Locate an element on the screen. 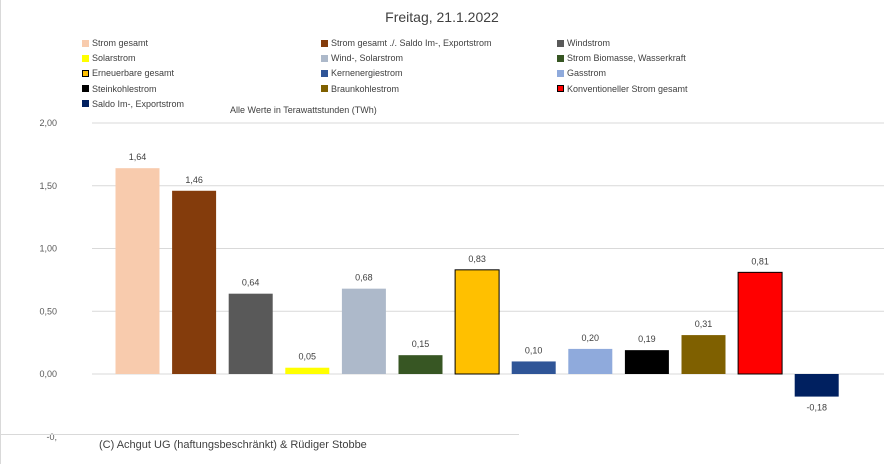 This screenshot has height=464, width=884. legend-item: Strom gesamt ./. Saldo Im-, Exportstrom is located at coordinates (406, 43).